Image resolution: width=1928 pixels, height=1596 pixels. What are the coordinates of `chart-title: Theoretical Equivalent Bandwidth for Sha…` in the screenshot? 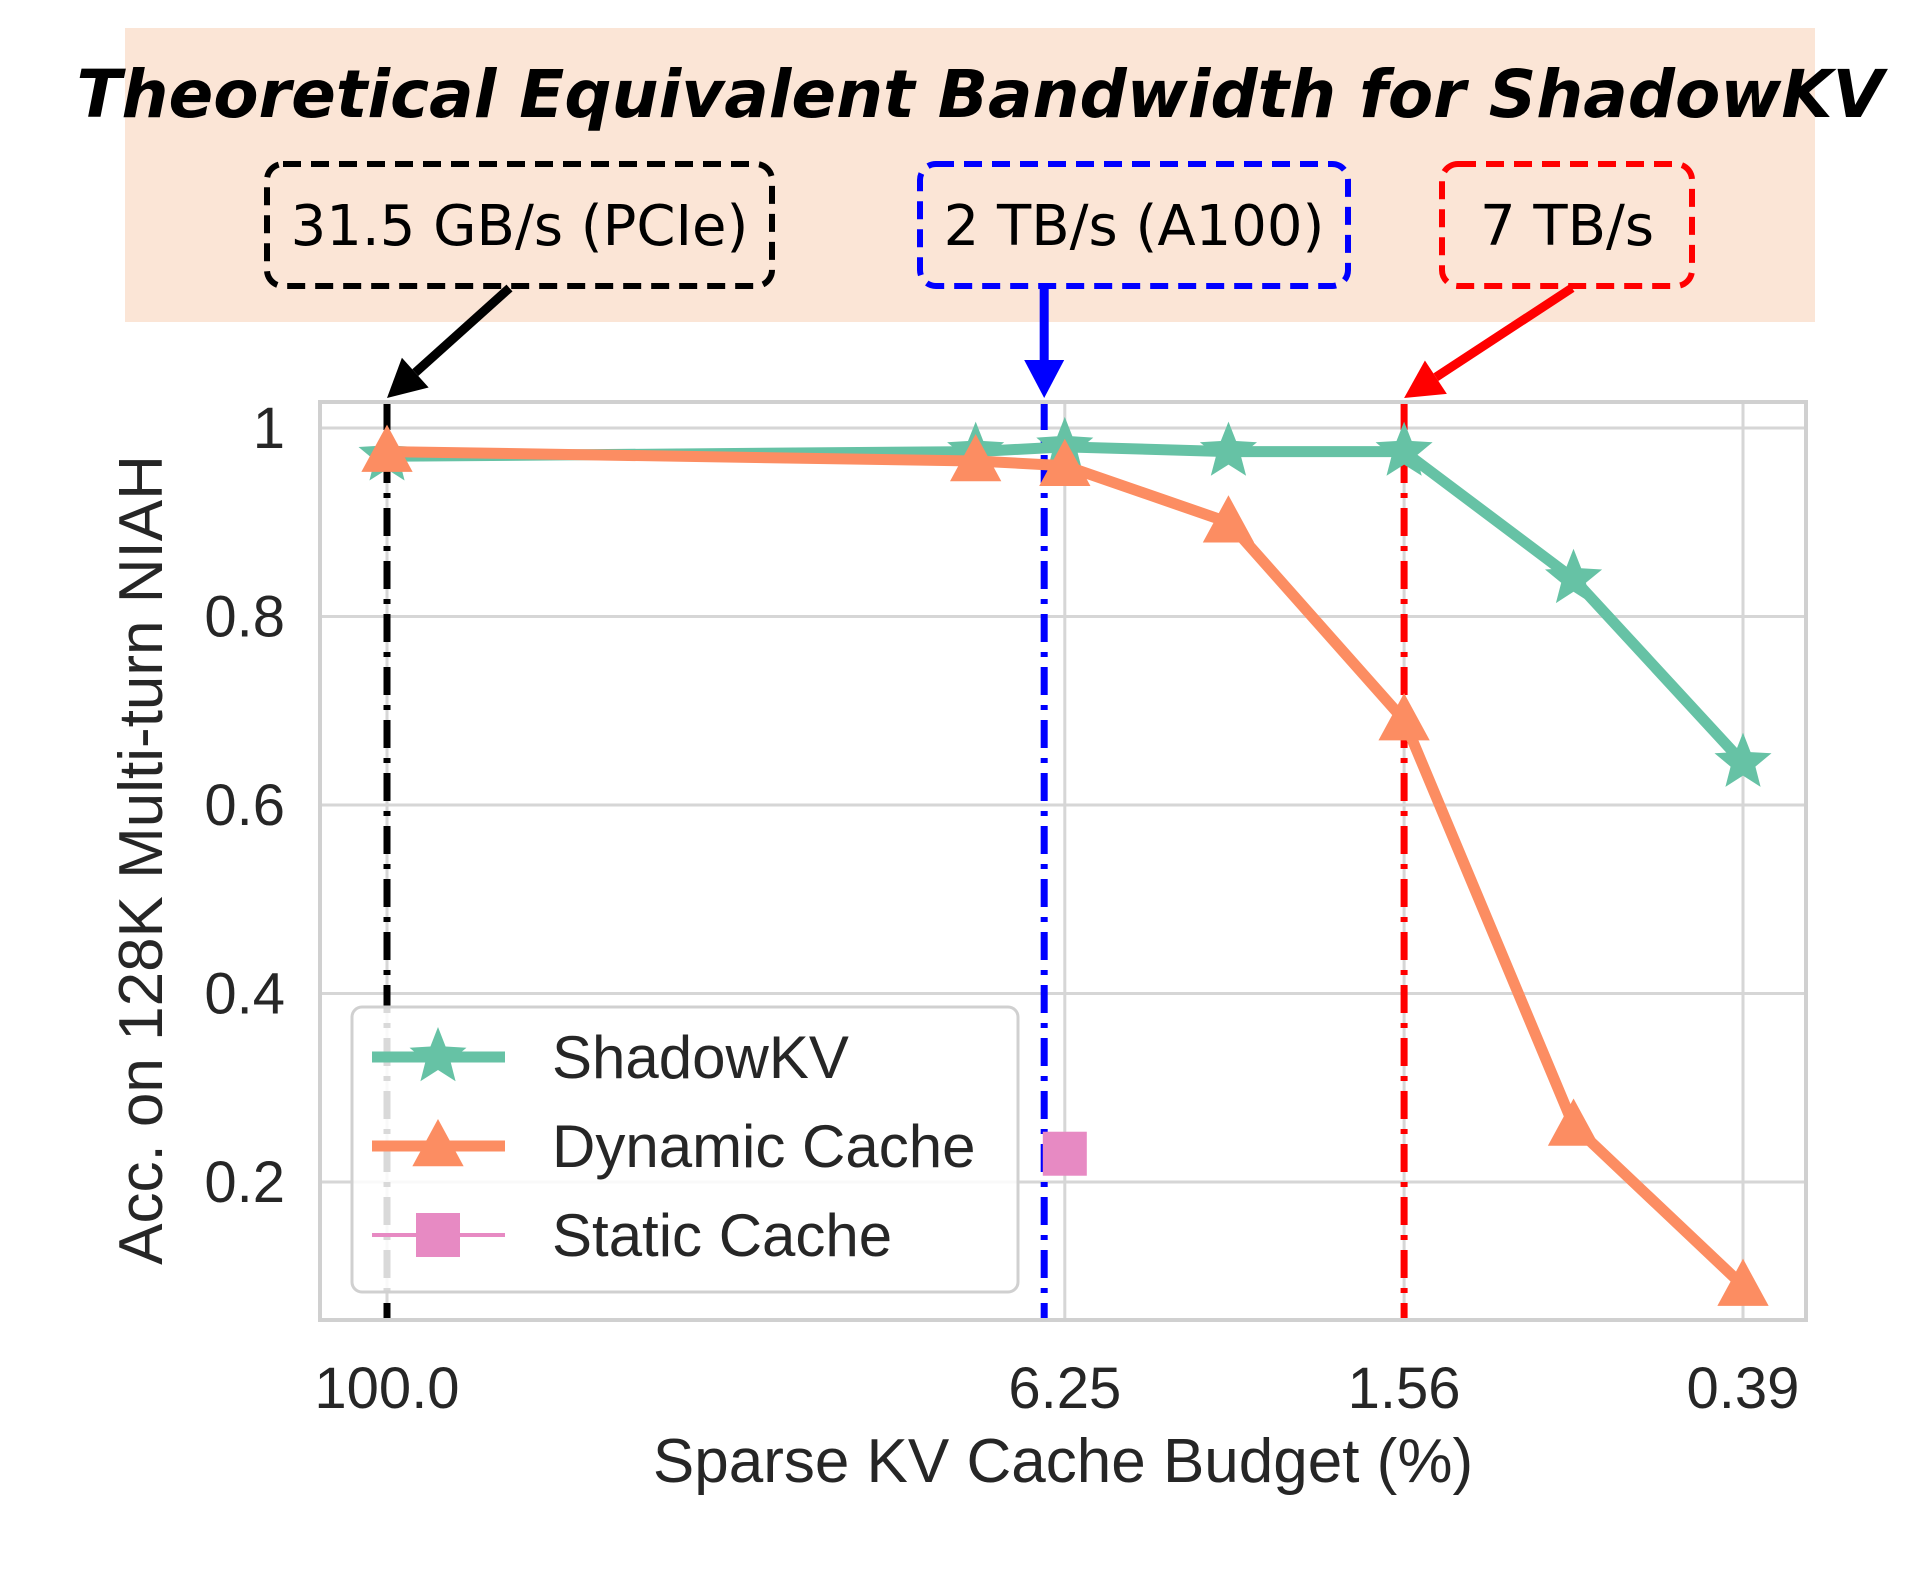 It's located at (982, 94).